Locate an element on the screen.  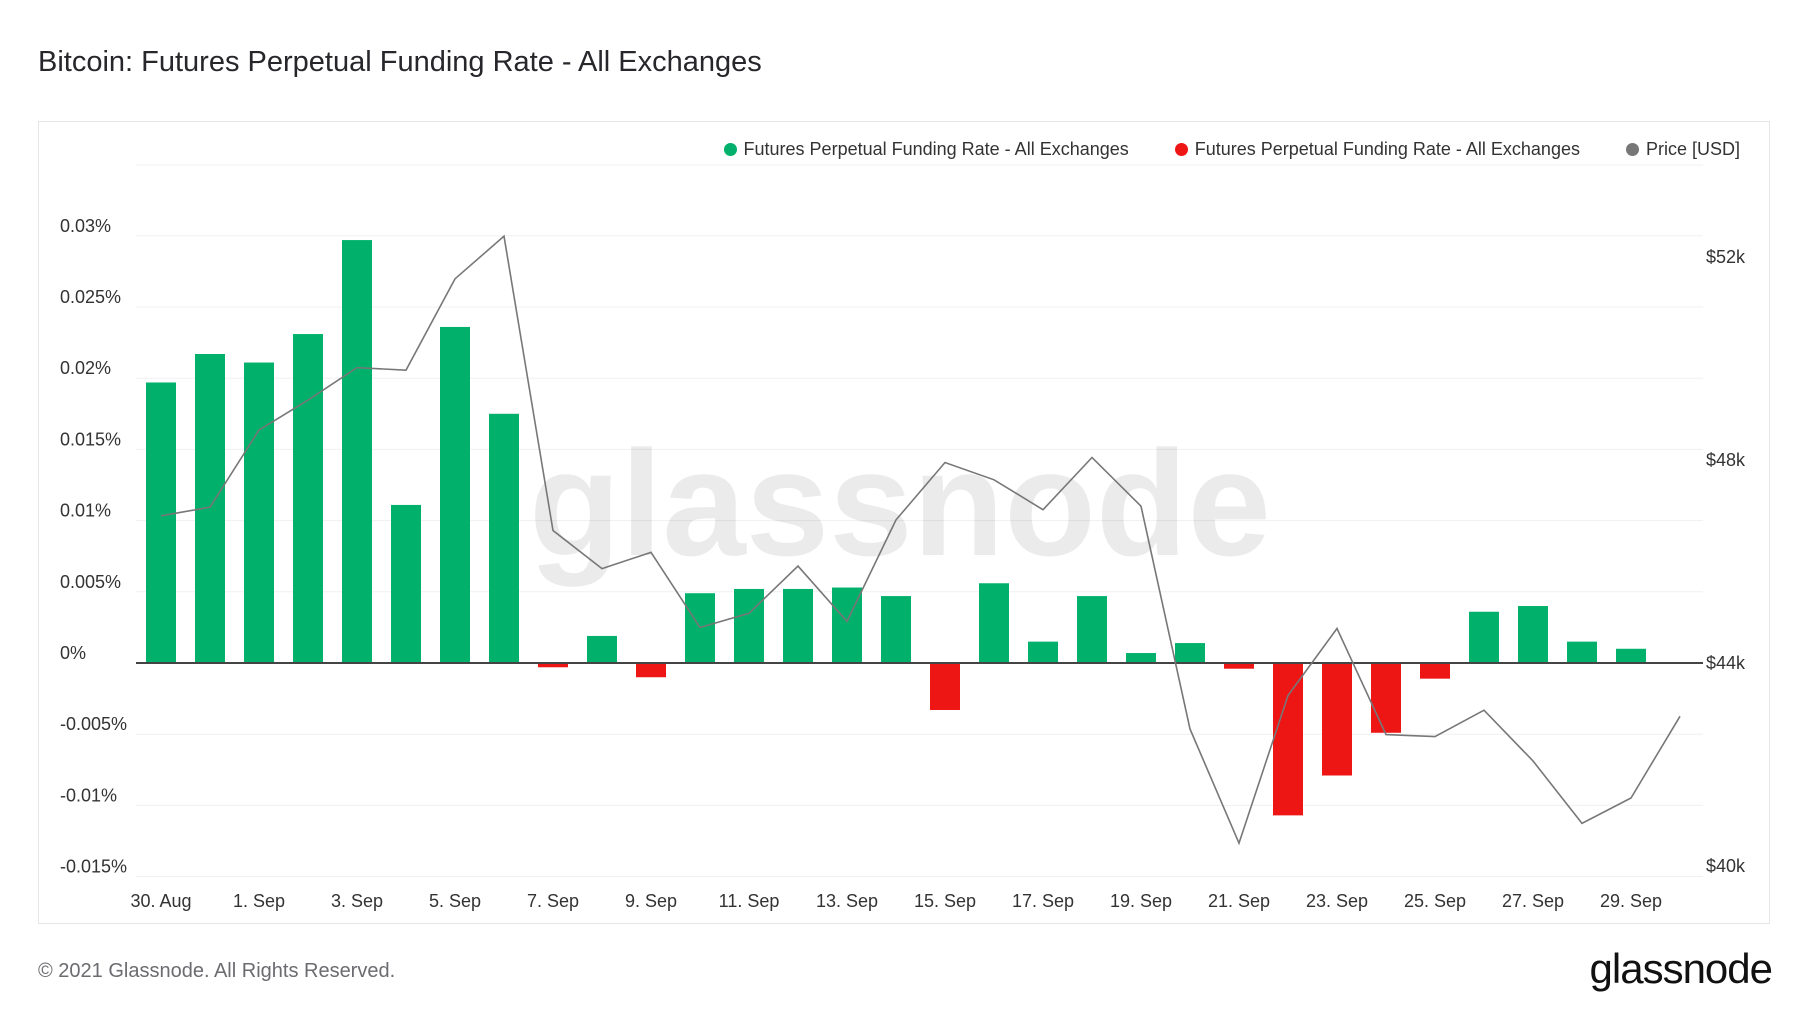
x-tick-label: 1. Sep is located at coordinates (259, 901).